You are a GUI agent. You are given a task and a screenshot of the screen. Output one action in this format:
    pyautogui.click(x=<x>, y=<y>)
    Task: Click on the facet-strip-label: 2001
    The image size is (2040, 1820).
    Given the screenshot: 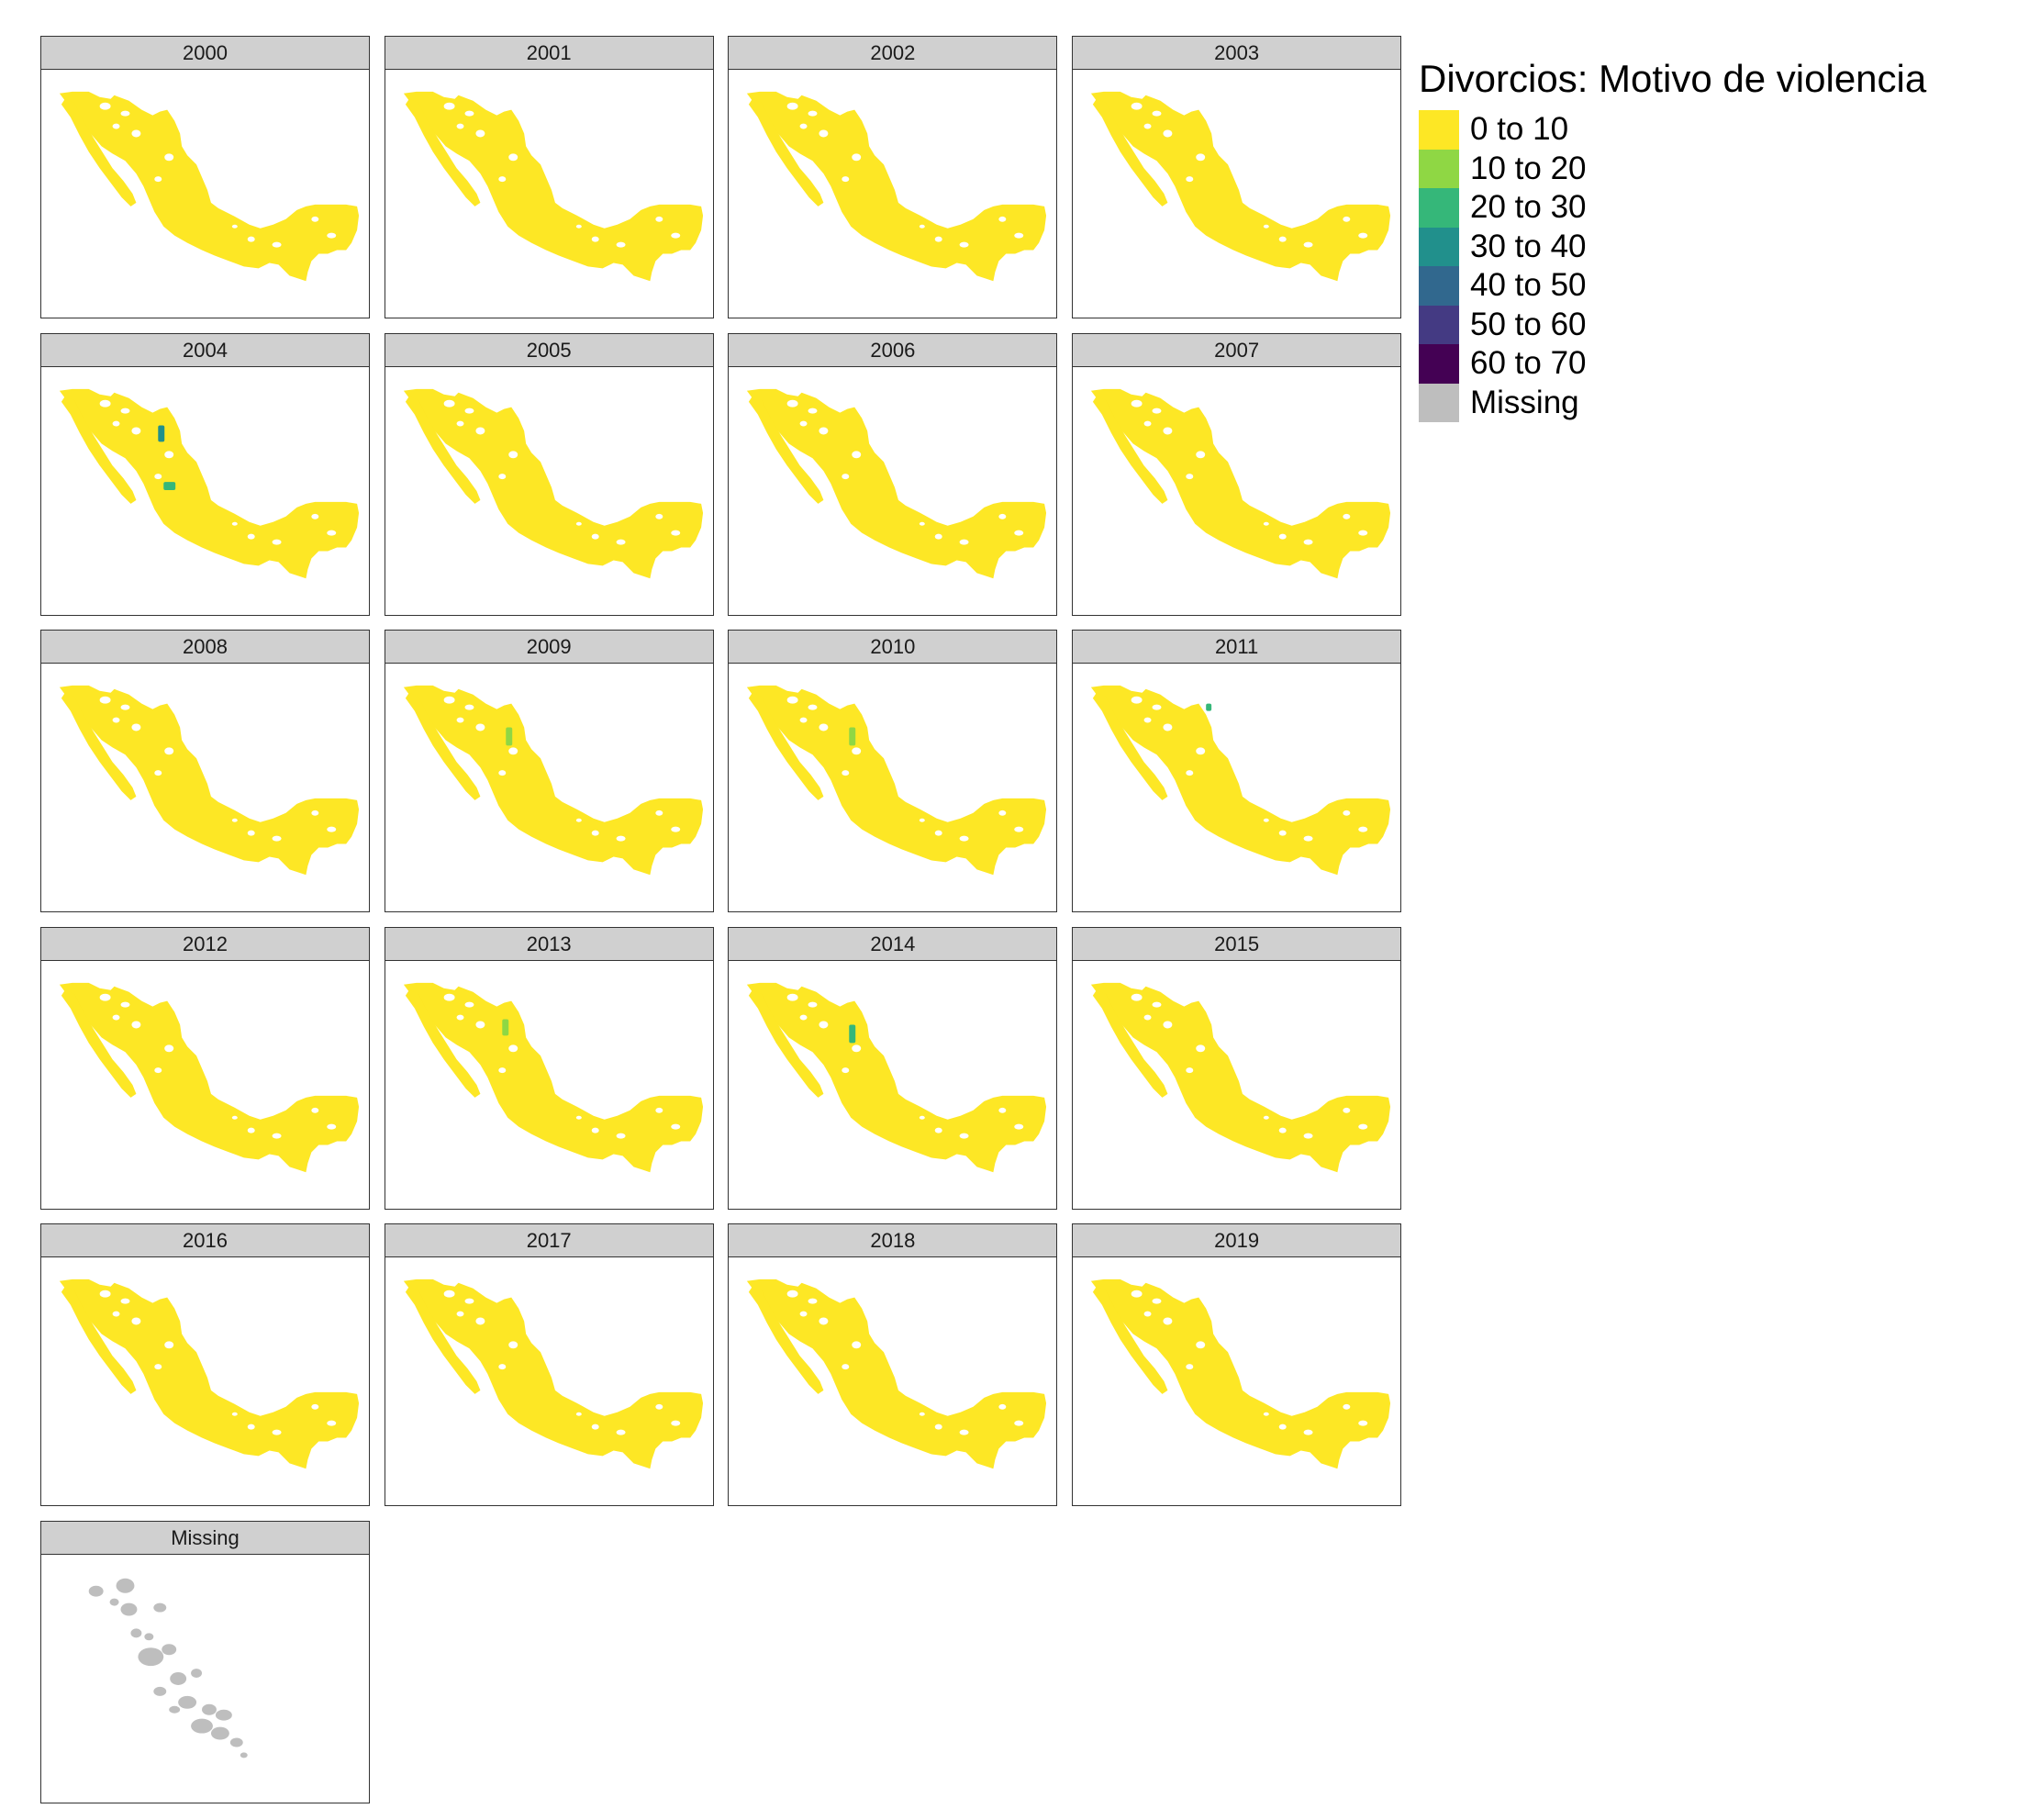 What is the action you would take?
    pyautogui.click(x=549, y=53)
    